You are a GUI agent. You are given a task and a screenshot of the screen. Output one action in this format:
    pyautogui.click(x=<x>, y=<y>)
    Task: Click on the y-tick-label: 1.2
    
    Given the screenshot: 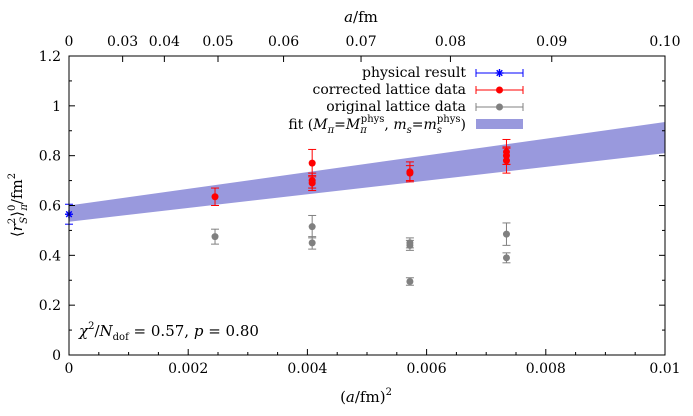 What is the action you would take?
    pyautogui.click(x=50, y=57)
    